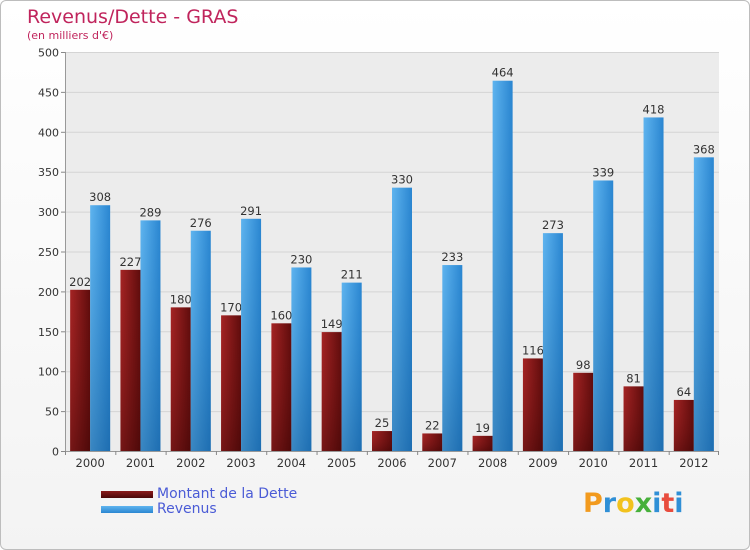 The height and width of the screenshot is (550, 750). Describe the element at coordinates (227, 494) in the screenshot. I see `legend-label-dette: Montant de la Dette` at that location.